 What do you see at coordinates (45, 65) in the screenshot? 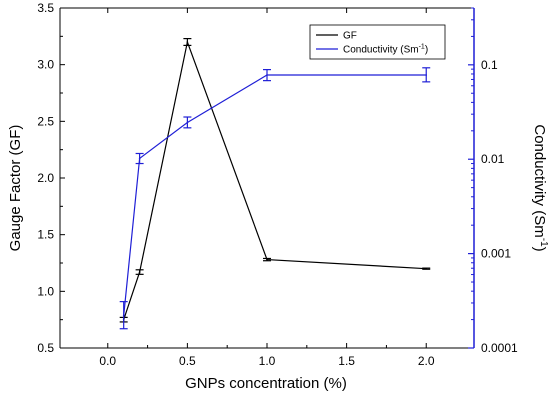
I see `y-left-tick-label: 3.0` at bounding box center [45, 65].